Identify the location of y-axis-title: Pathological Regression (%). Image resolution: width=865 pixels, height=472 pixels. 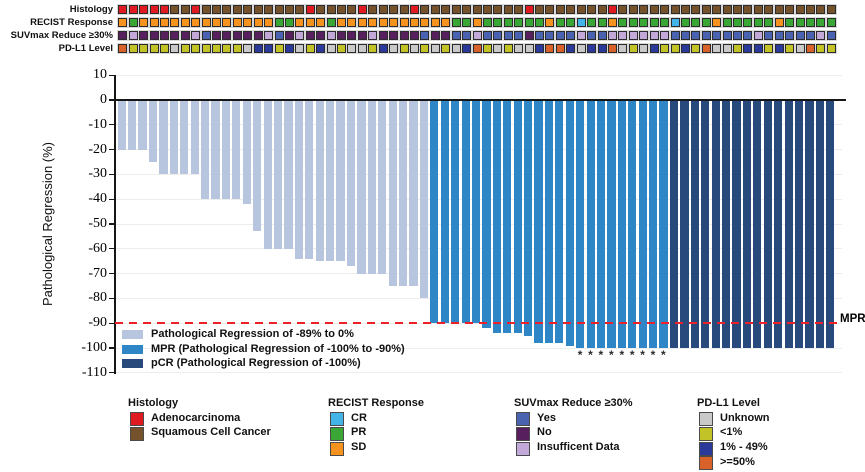
(47, 224).